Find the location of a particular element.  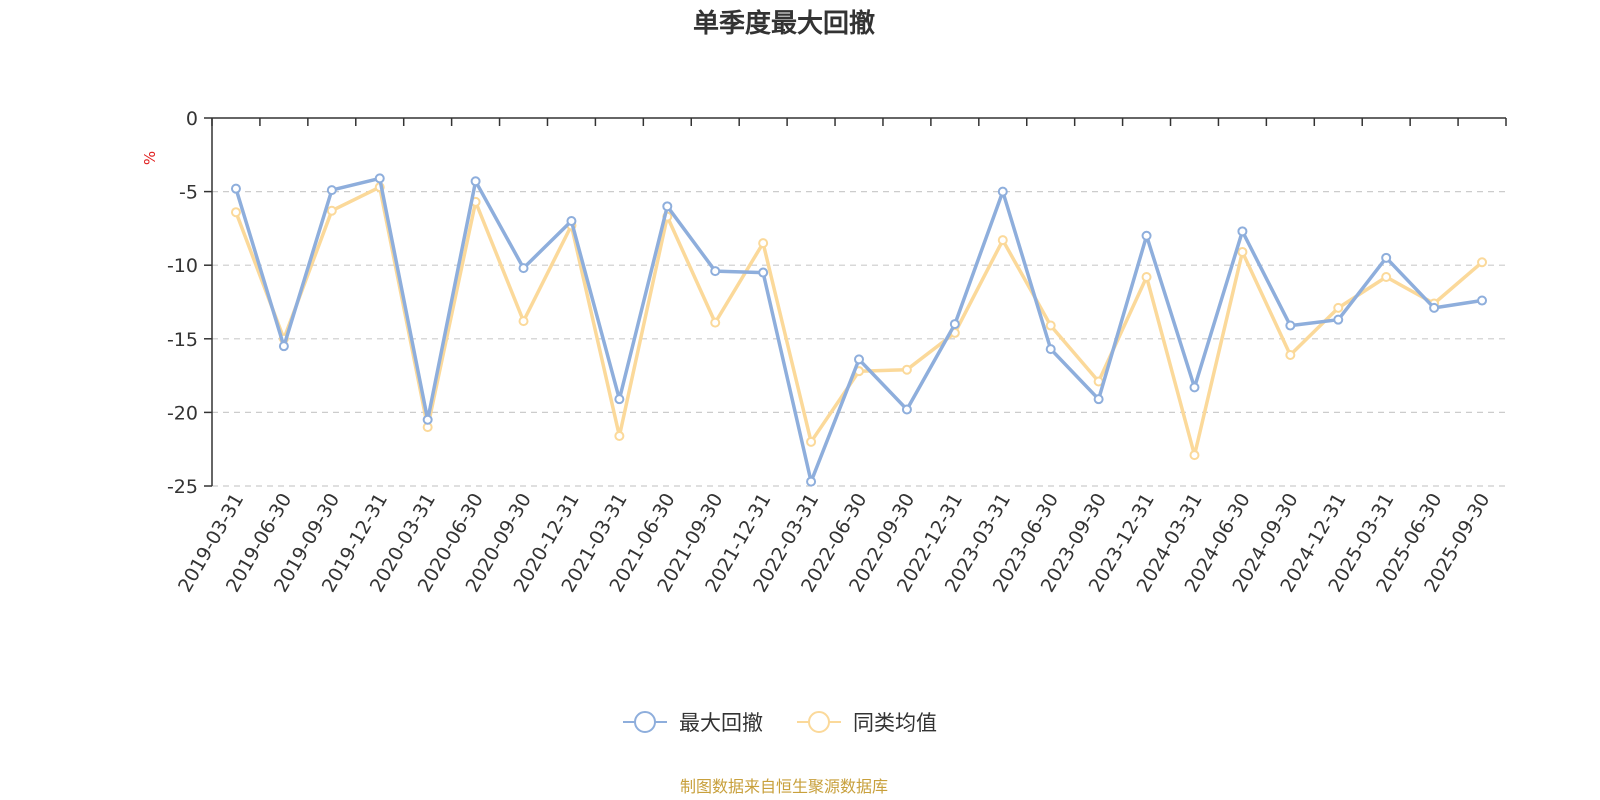

source-note: 制图数据来自恒生聚源数据库 is located at coordinates (784, 786).